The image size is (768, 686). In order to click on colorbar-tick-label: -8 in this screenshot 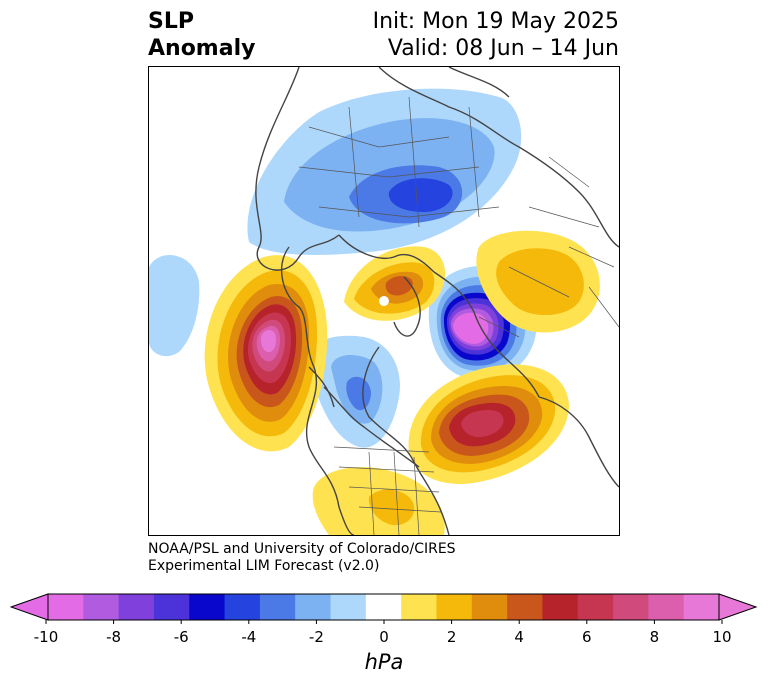, I will do `click(114, 637)`.